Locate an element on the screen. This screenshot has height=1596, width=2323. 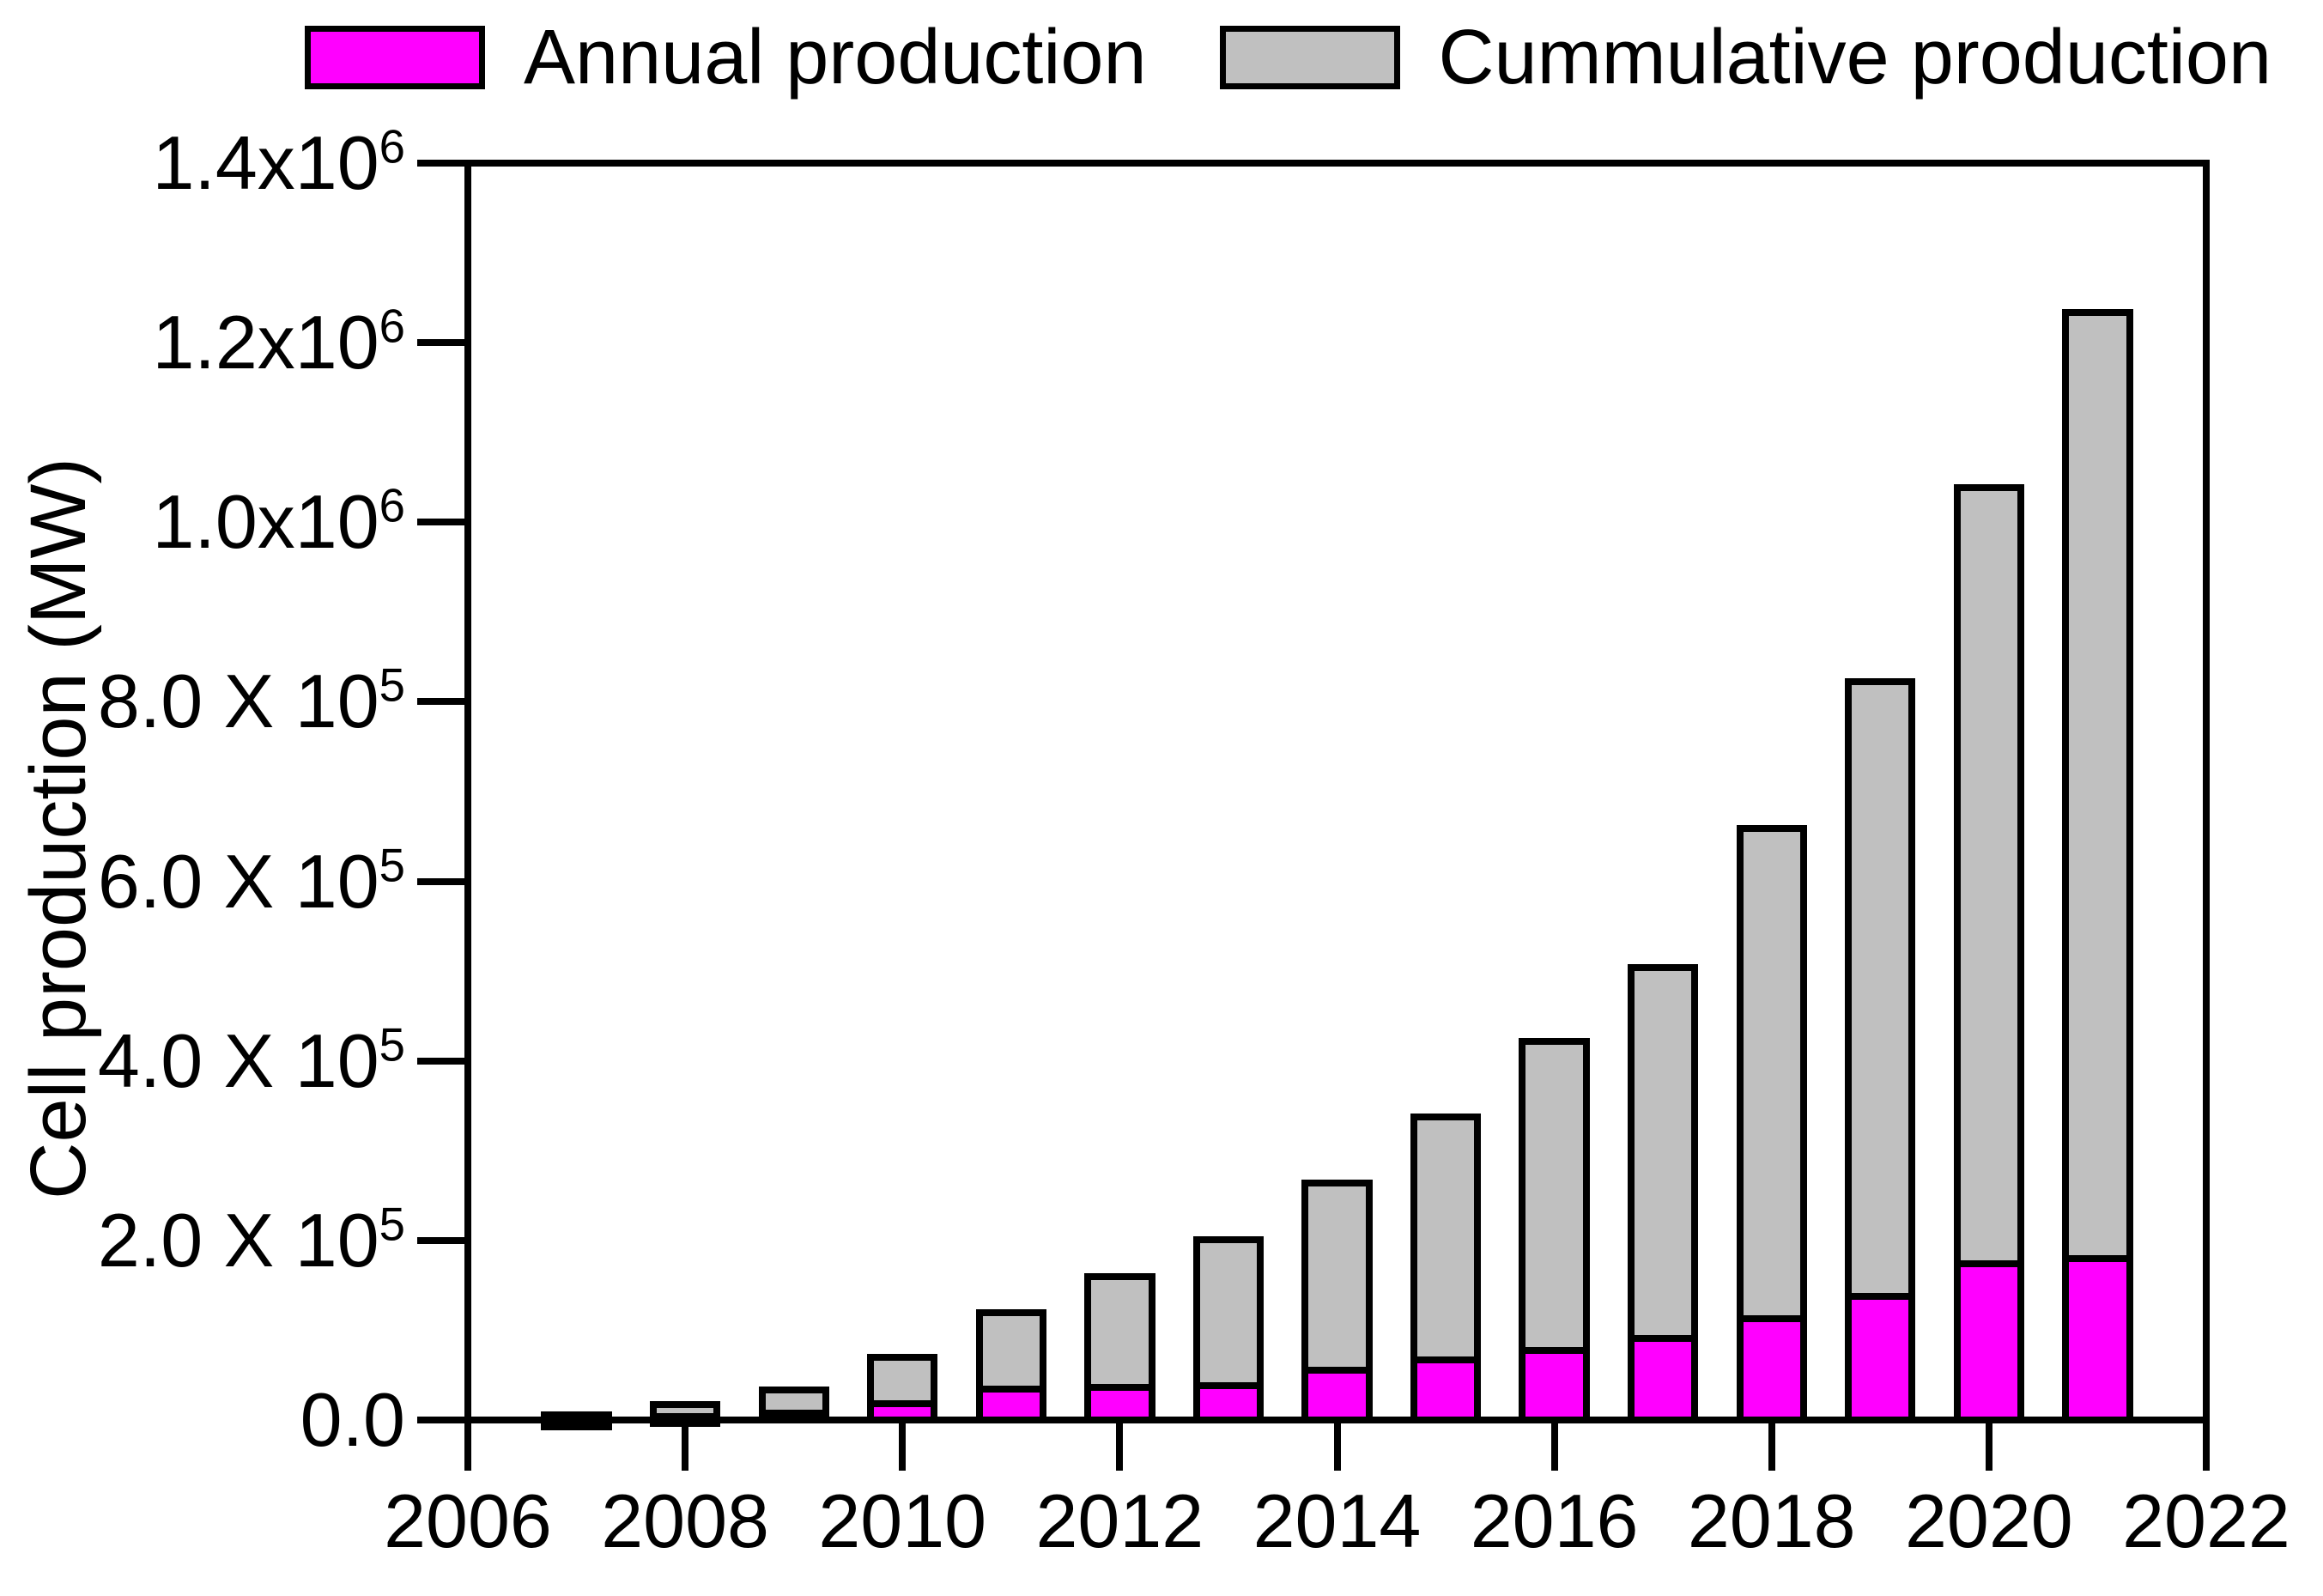
x-tick-label: 2016 is located at coordinates (1555, 1520).